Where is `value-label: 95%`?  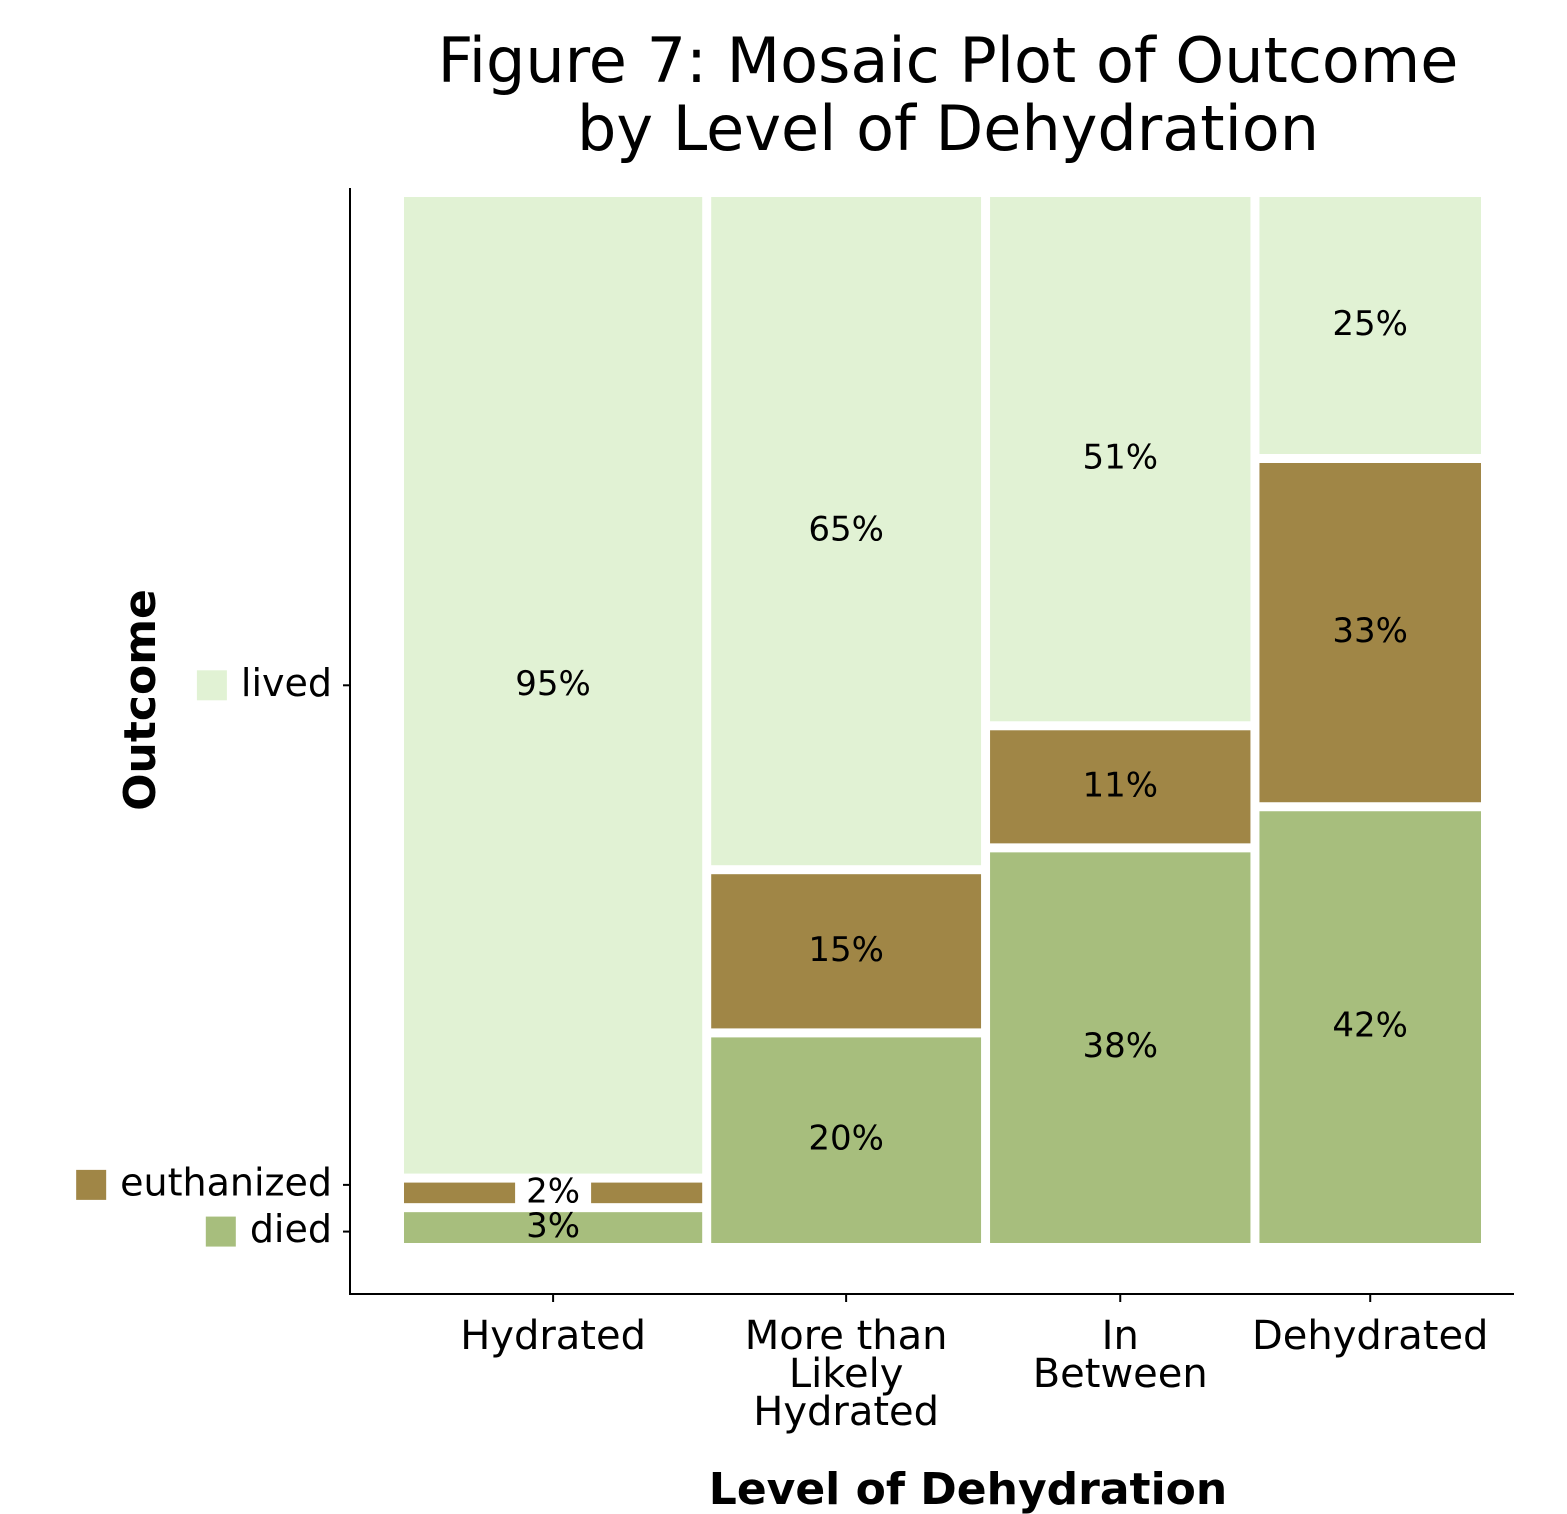
value-label: 95% is located at coordinates (553, 684).